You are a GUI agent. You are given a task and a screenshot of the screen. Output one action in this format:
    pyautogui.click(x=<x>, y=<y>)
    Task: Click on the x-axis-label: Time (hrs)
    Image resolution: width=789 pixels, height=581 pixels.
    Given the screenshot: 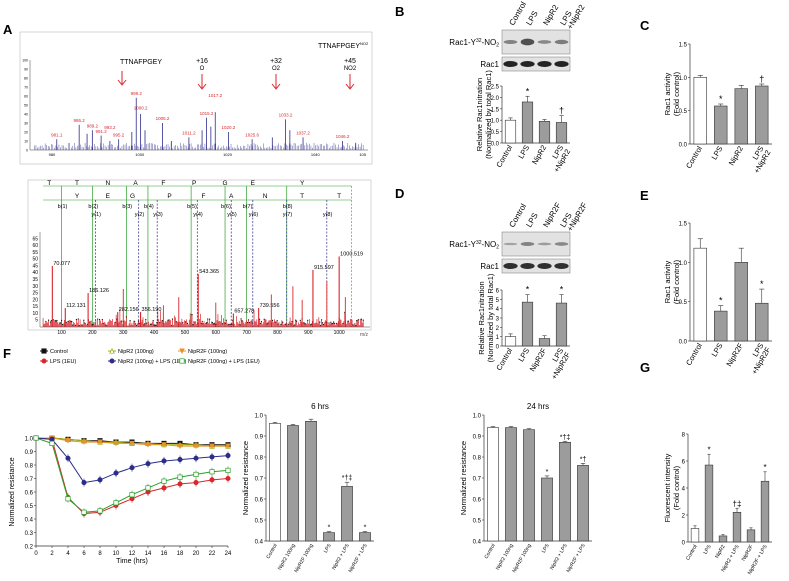 What is the action you would take?
    pyautogui.click(x=132, y=561)
    